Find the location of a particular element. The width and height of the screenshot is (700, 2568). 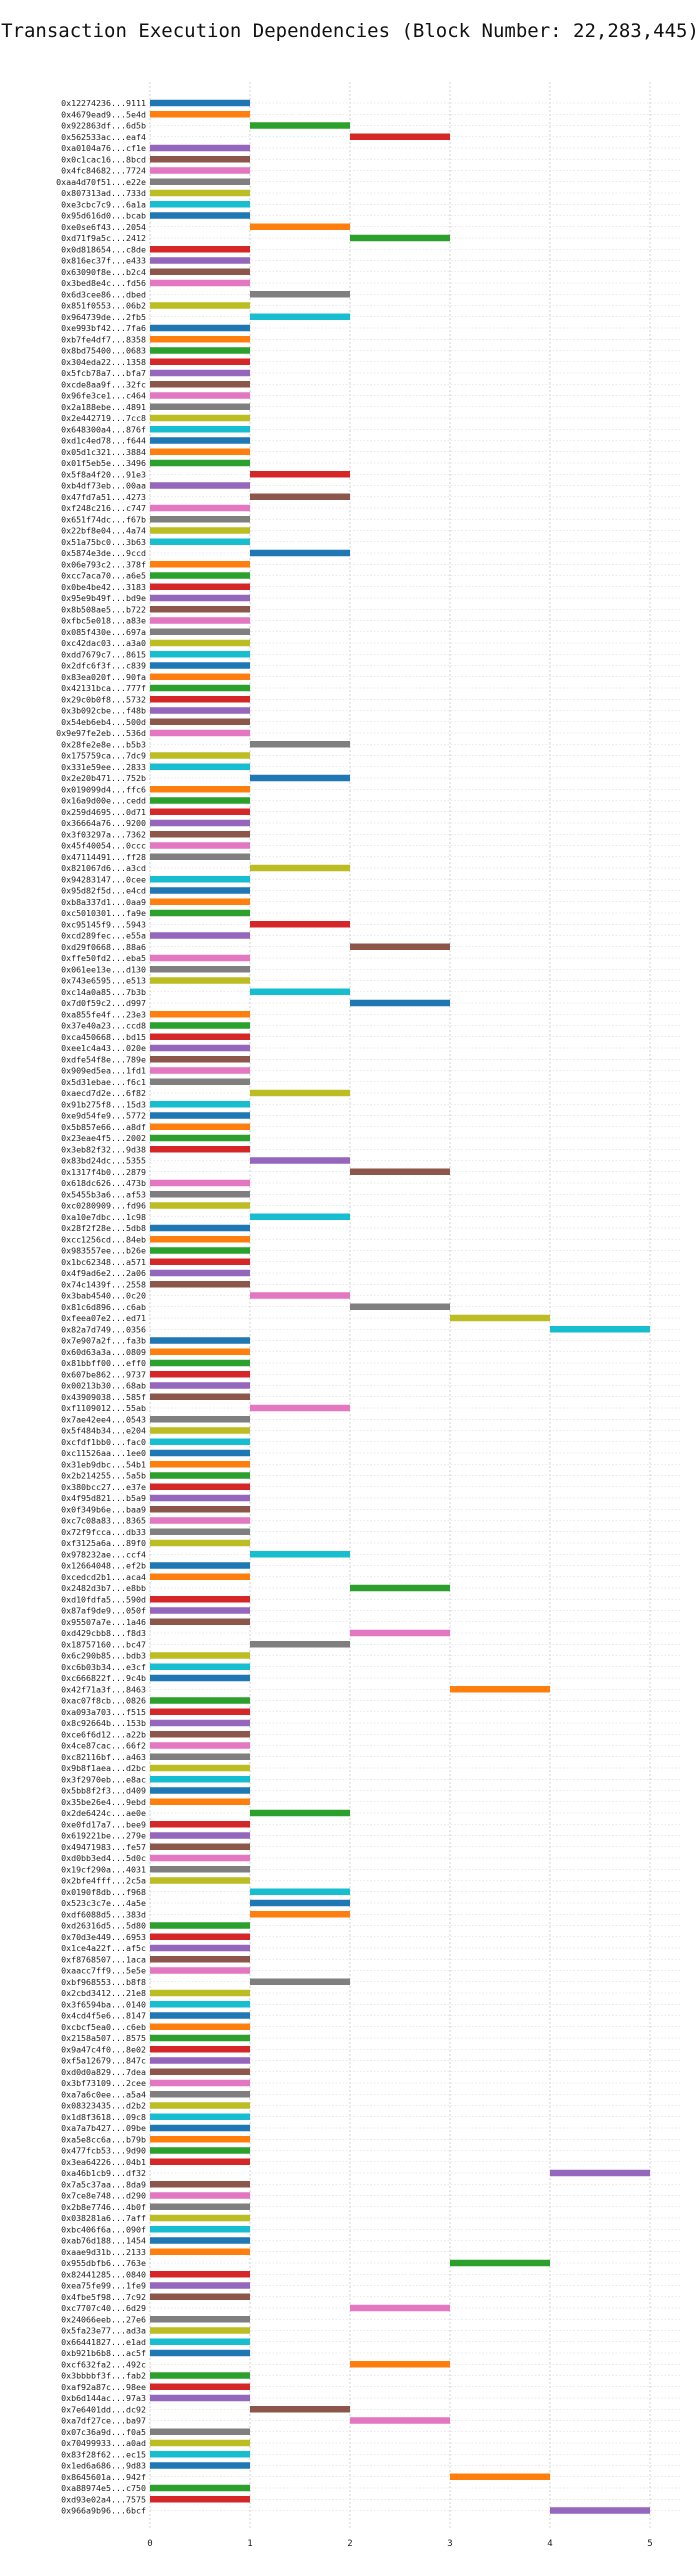

x-tick-label: 1 is located at coordinates (249, 2544).